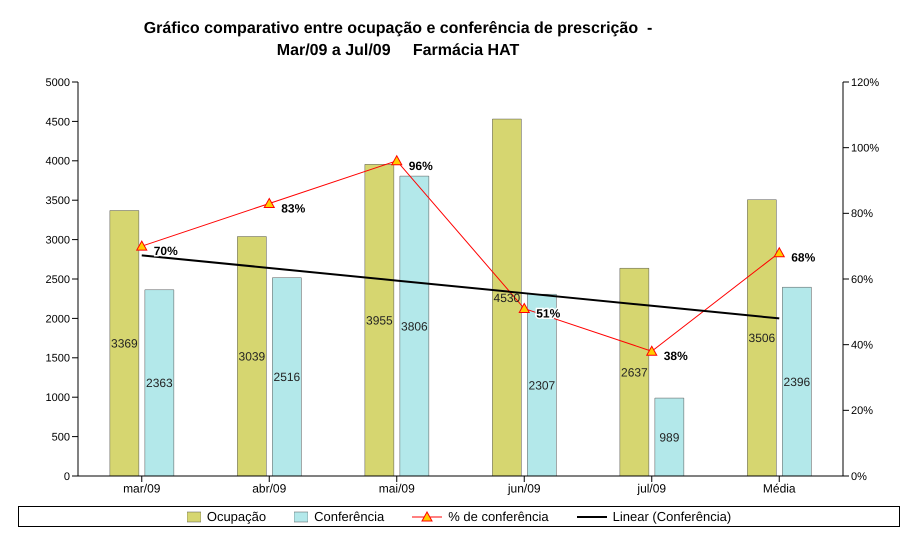 Image resolution: width=917 pixels, height=544 pixels. Describe the element at coordinates (548, 313) in the screenshot. I see `data-label: 51%` at that location.